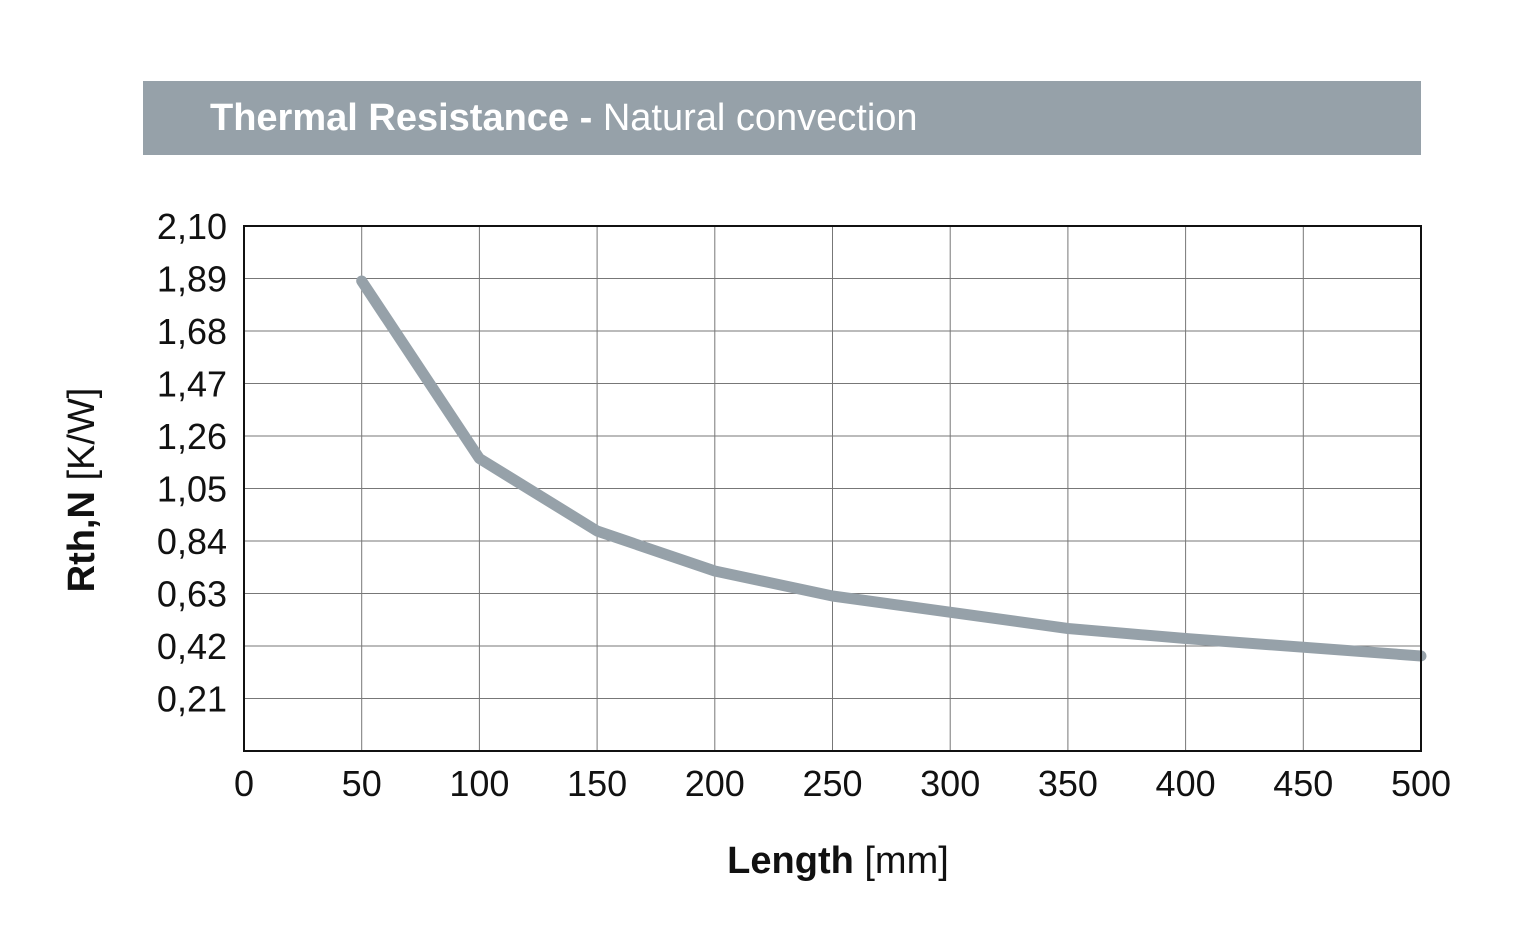 Image resolution: width=1526 pixels, height=947 pixels. I want to click on x-tick-label: 350, so click(1068, 783).